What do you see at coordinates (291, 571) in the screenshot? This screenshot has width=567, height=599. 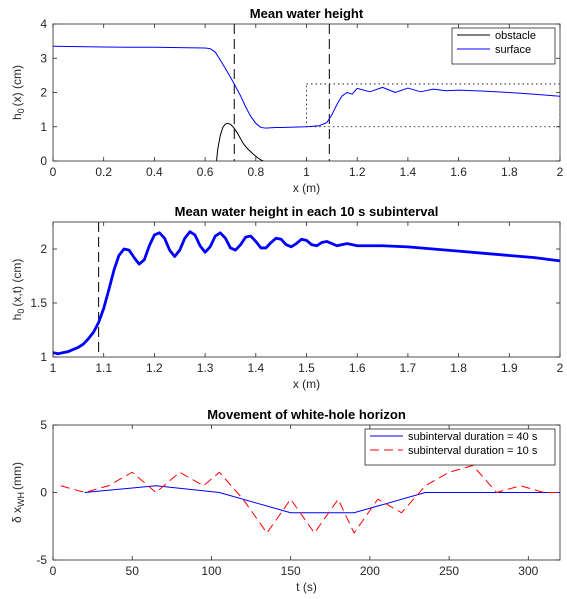 I see `x-tick-label: 150` at bounding box center [291, 571].